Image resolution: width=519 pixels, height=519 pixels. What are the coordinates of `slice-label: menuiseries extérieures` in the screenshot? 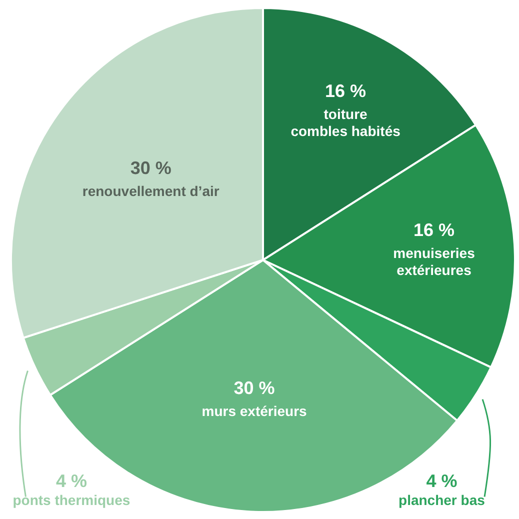 It's located at (434, 261).